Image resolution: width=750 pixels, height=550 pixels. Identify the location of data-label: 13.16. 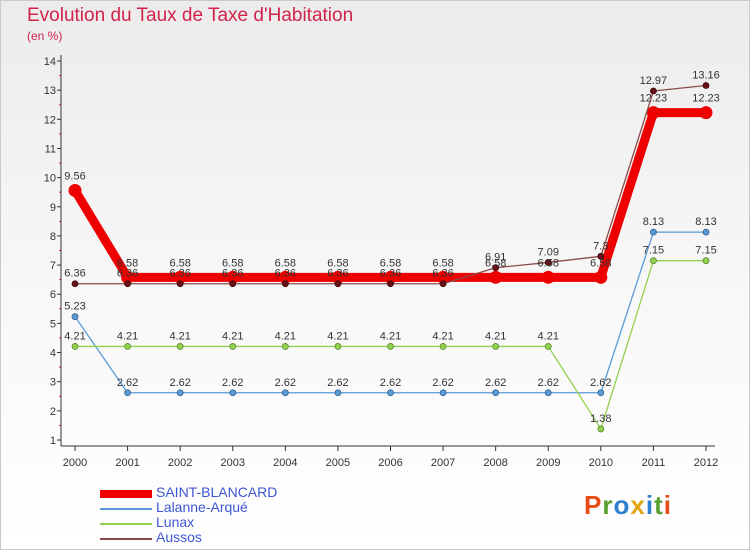
(706, 75).